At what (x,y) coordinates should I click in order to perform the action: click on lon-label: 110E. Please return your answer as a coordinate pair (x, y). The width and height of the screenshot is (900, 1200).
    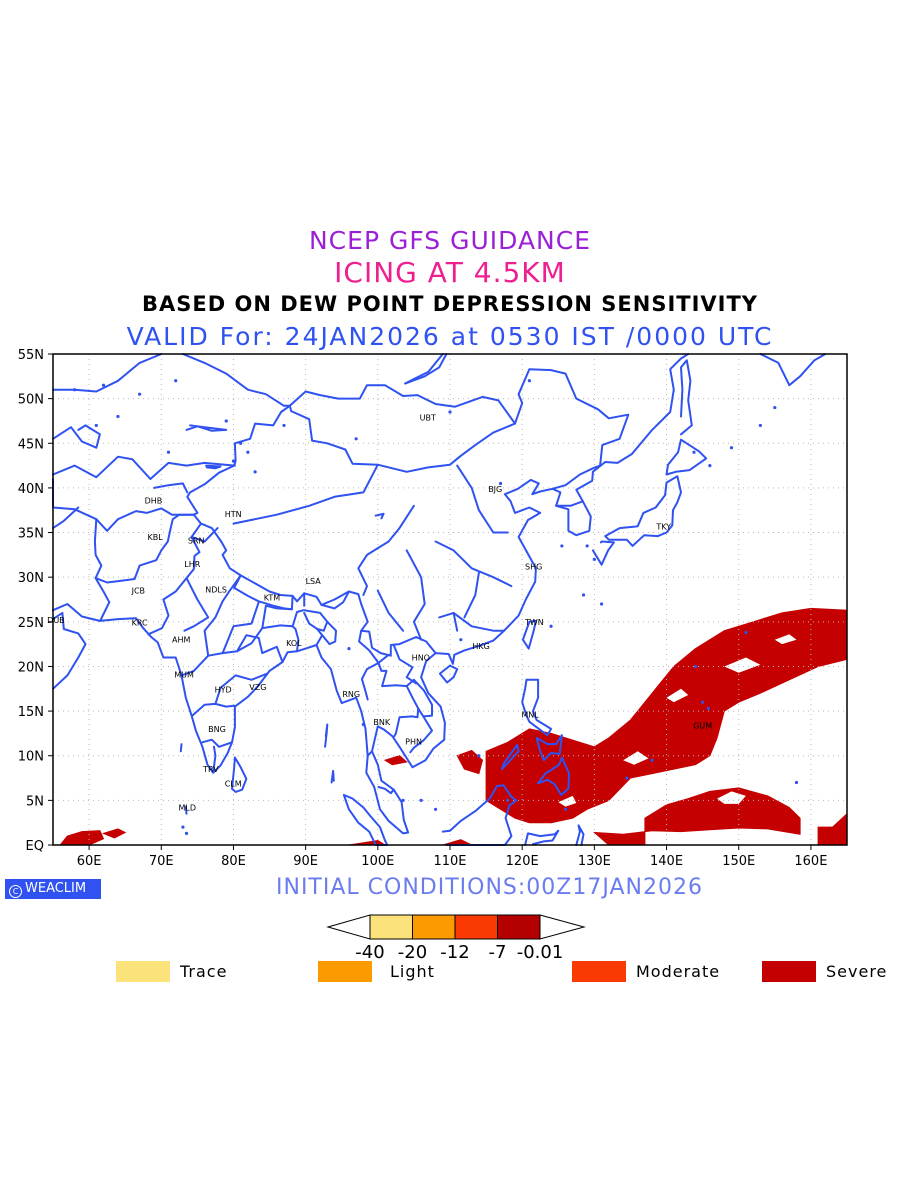
    Looking at the image, I should click on (449, 861).